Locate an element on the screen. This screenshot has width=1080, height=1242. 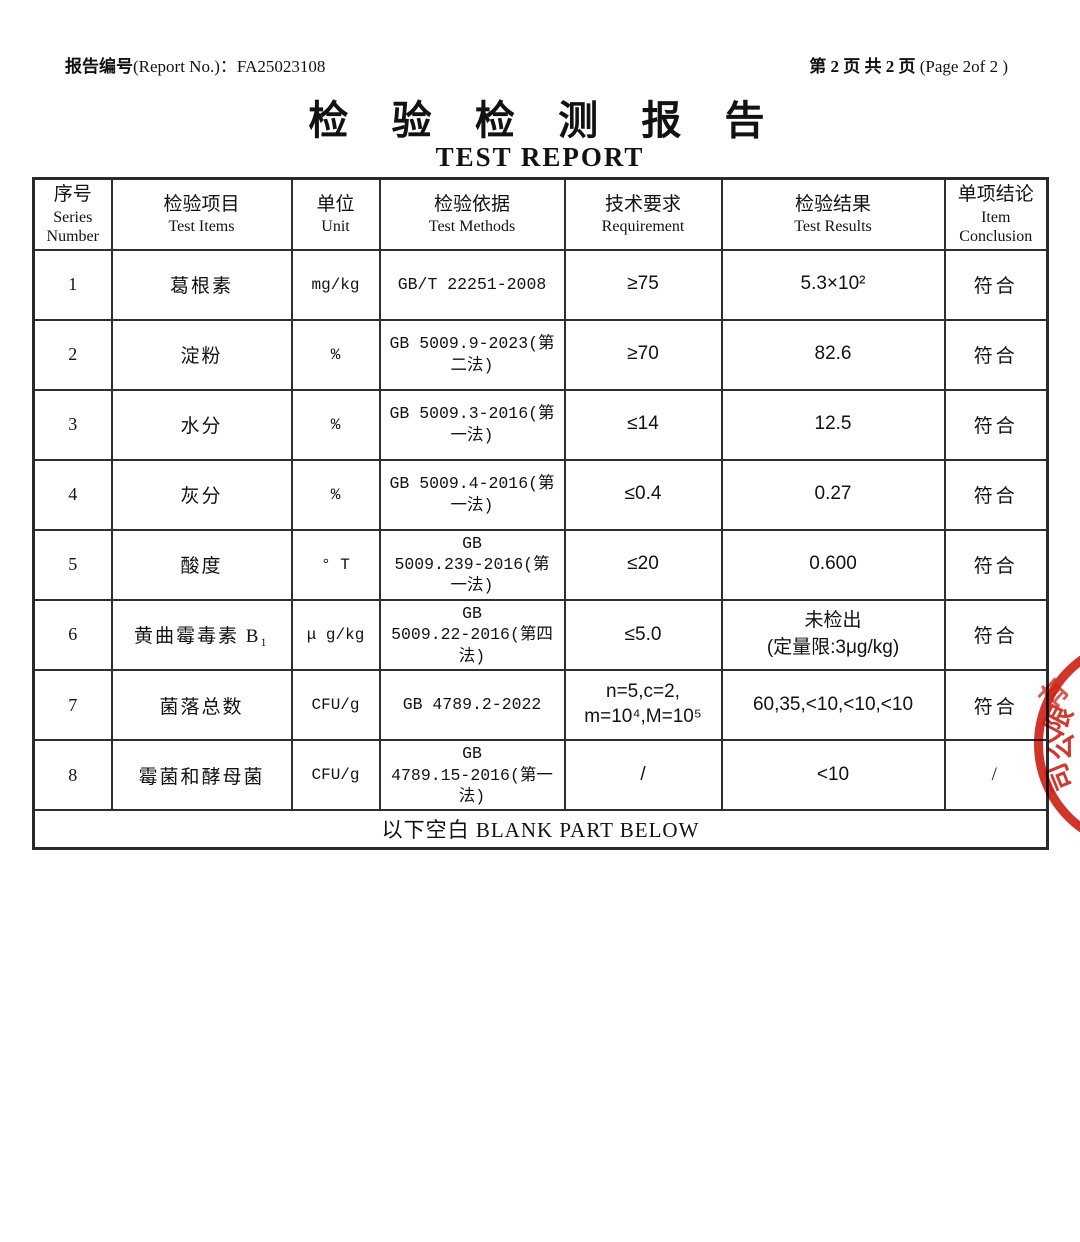
report-title: 检 验 检 测 报 告 is located at coordinates (540, 121).